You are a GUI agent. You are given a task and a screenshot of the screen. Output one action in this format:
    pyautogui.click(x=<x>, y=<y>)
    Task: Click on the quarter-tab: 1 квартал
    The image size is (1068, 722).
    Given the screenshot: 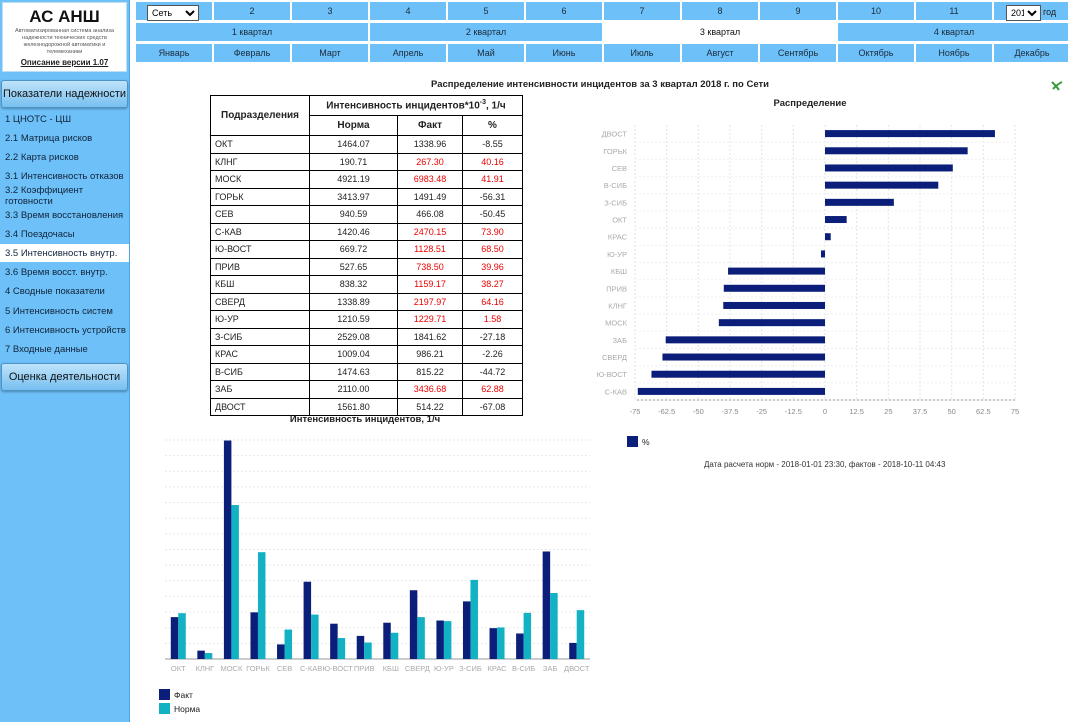 What is the action you would take?
    pyautogui.click(x=252, y=32)
    